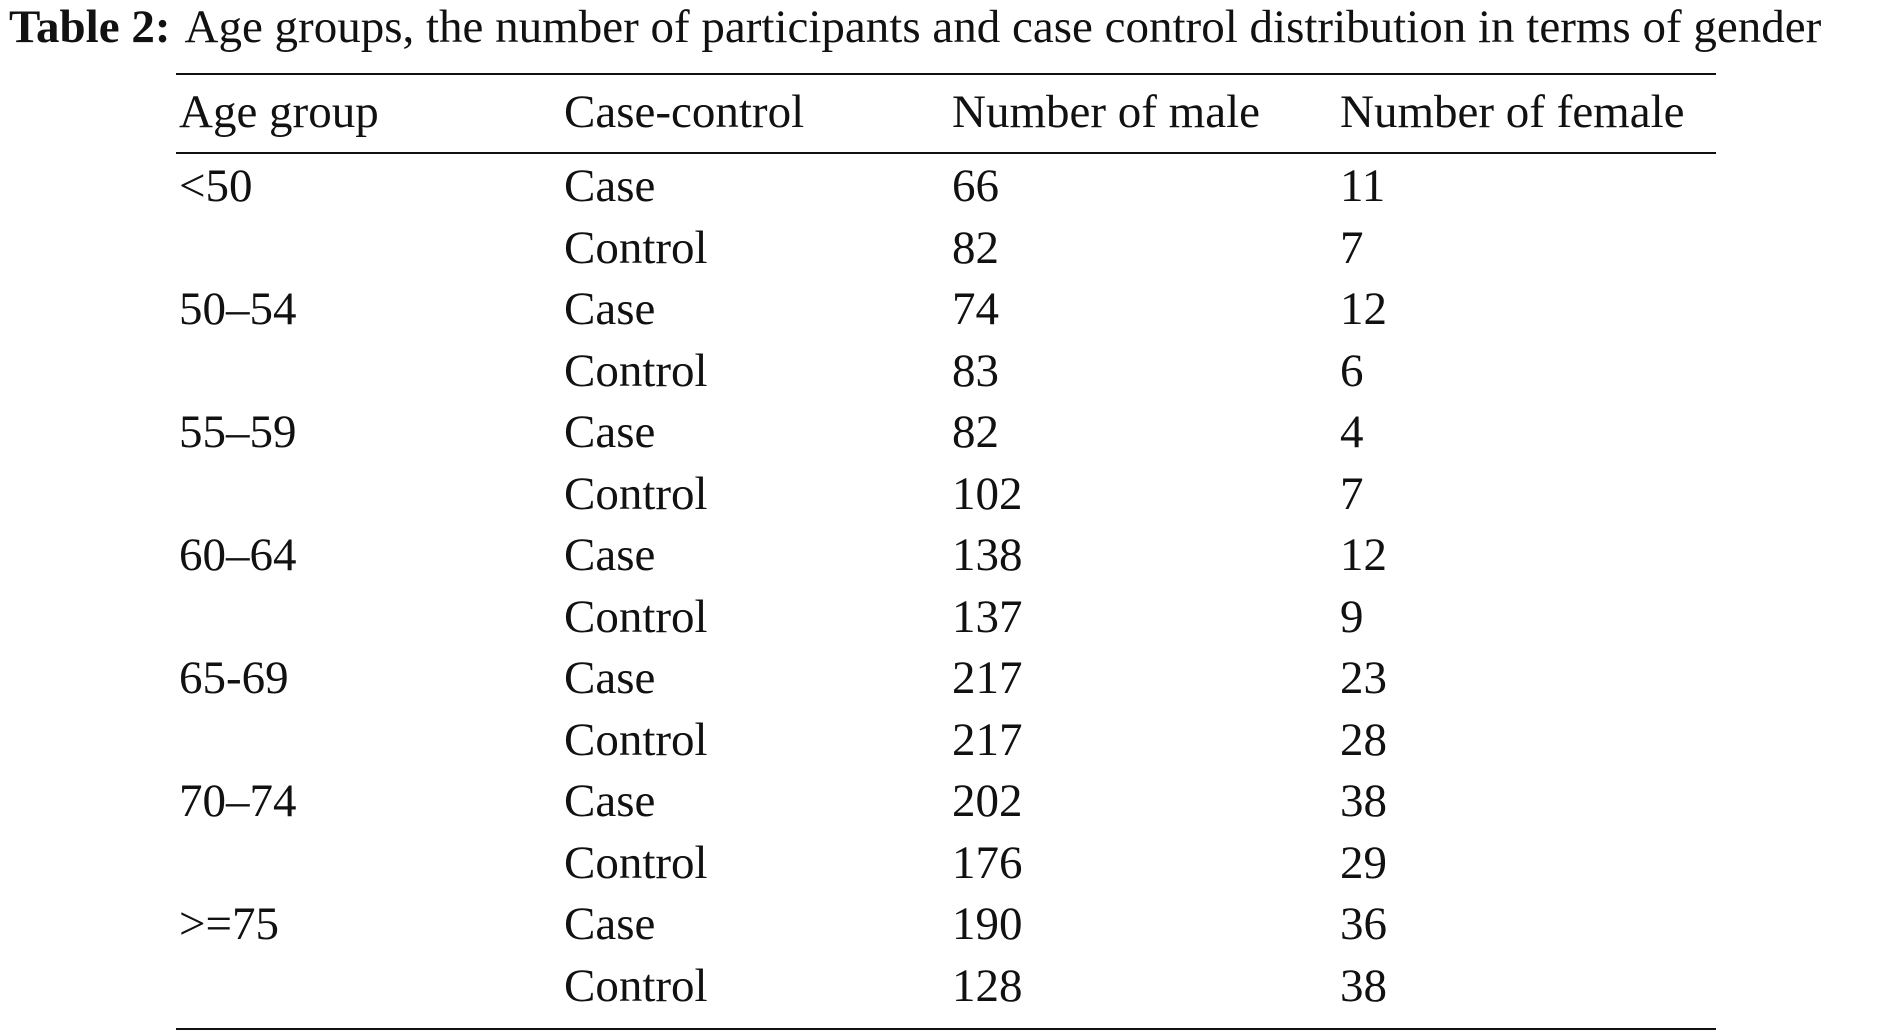 Image resolution: width=1879 pixels, height=1030 pixels. I want to click on table-row: Control 128 38, so click(946, 990).